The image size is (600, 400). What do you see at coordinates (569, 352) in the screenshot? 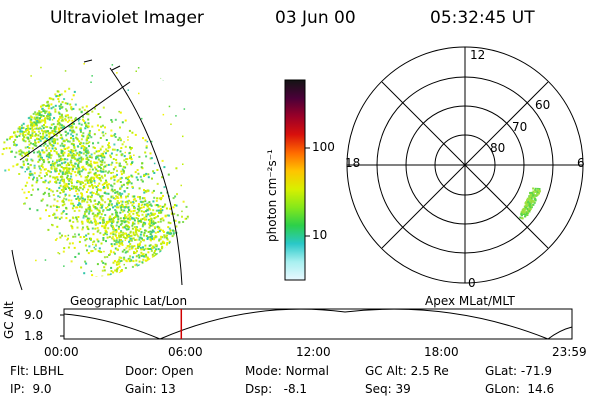
I see `x-tick-label-2359: 23:59` at bounding box center [569, 352].